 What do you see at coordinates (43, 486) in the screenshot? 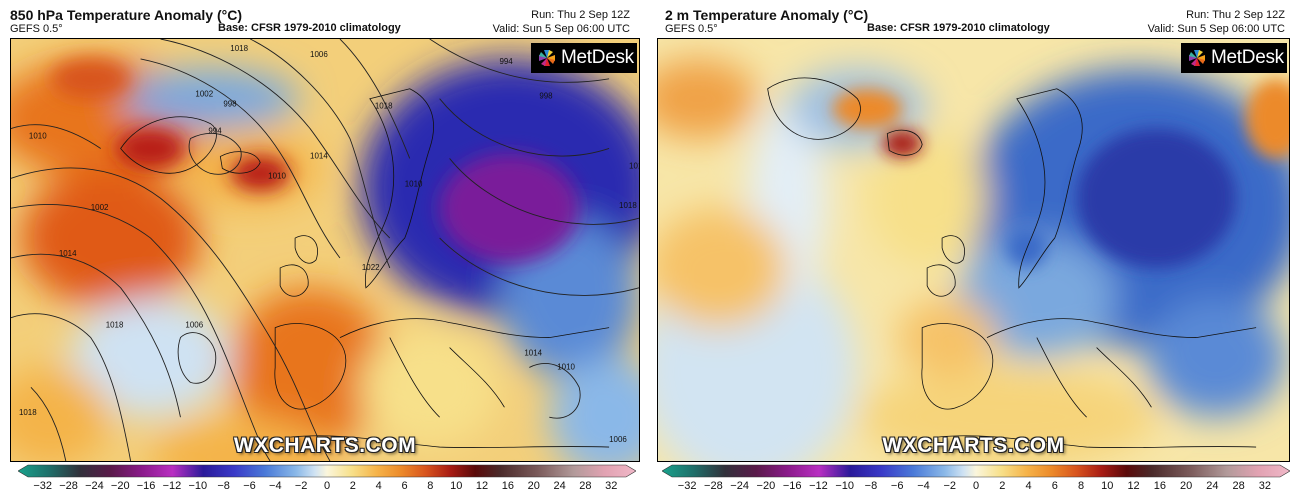
I see `colorbar-tick-label: −32` at bounding box center [43, 486].